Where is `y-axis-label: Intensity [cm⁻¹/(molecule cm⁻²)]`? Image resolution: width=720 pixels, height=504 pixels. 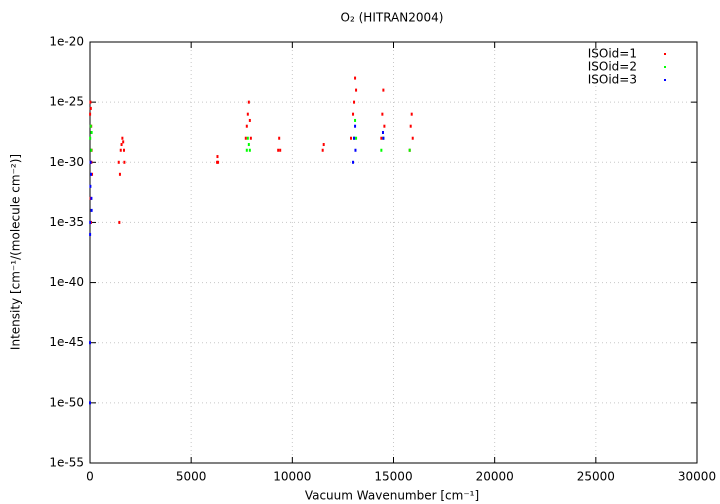 y-axis-label: Intensity [cm⁻¹/(molecule cm⁻²)] is located at coordinates (16, 252).